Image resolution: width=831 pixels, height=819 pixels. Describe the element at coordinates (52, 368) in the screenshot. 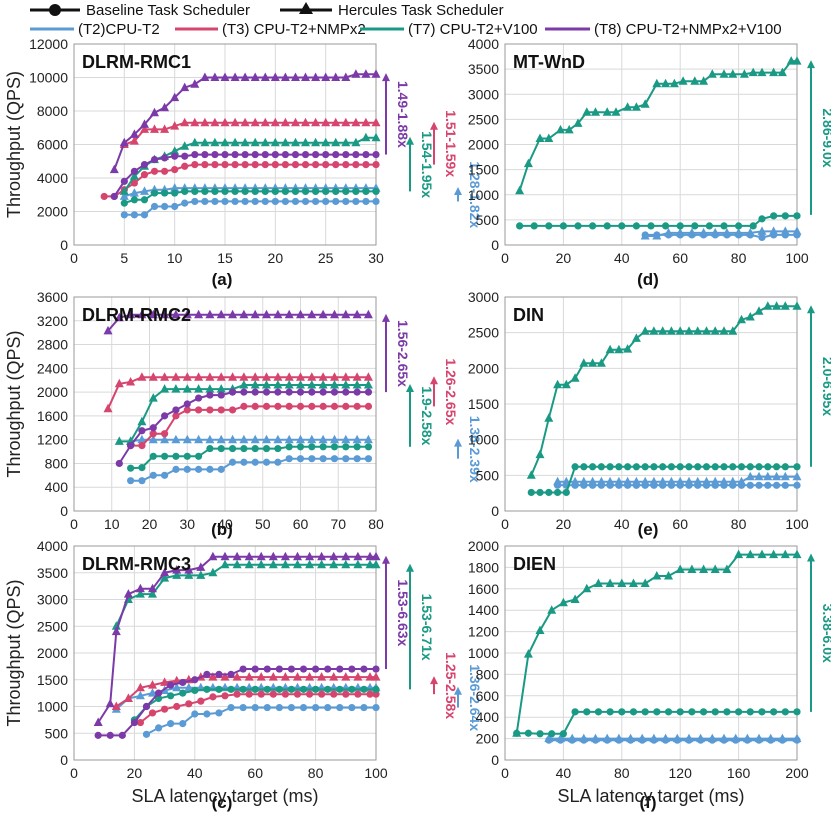

I see `y-tick-label: 2400` at that location.